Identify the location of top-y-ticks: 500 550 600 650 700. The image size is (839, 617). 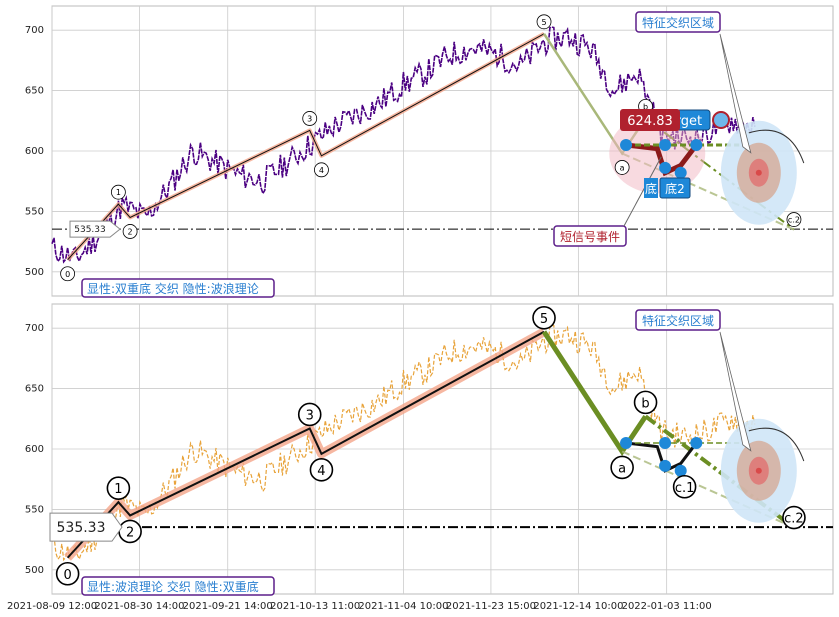
(34, 151).